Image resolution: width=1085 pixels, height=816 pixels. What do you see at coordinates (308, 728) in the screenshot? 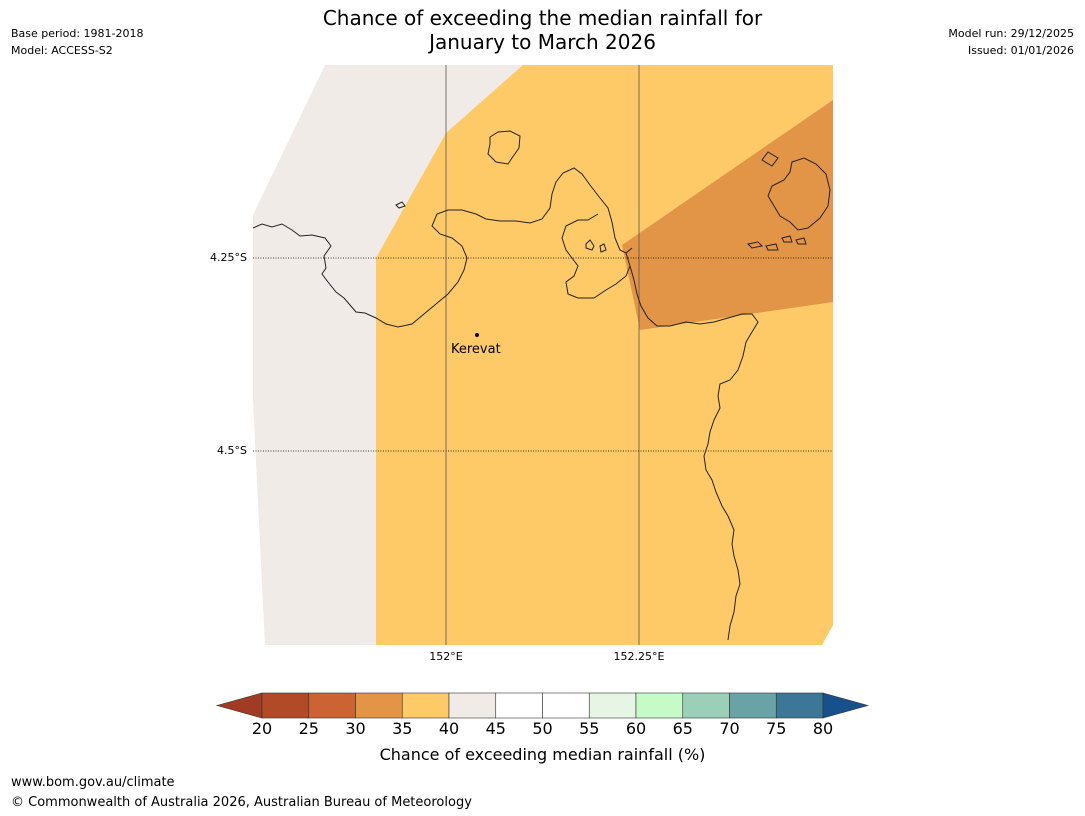
I see `colorbar-tick-label: 25` at bounding box center [308, 728].